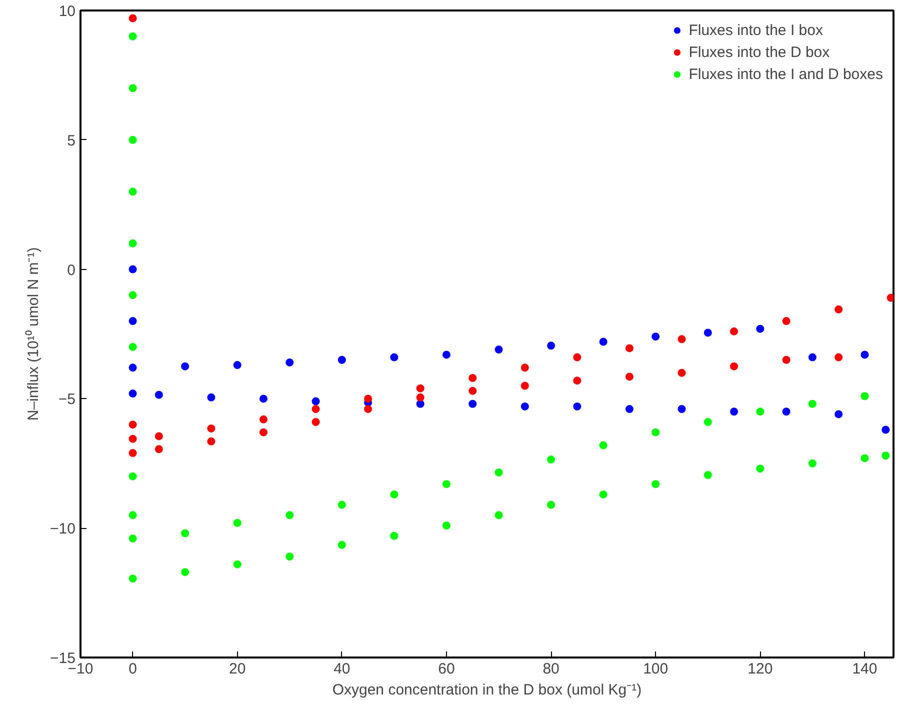  Describe the element at coordinates (785, 74) in the screenshot. I see `legend-label: Fluxes into the I and D boxes` at that location.